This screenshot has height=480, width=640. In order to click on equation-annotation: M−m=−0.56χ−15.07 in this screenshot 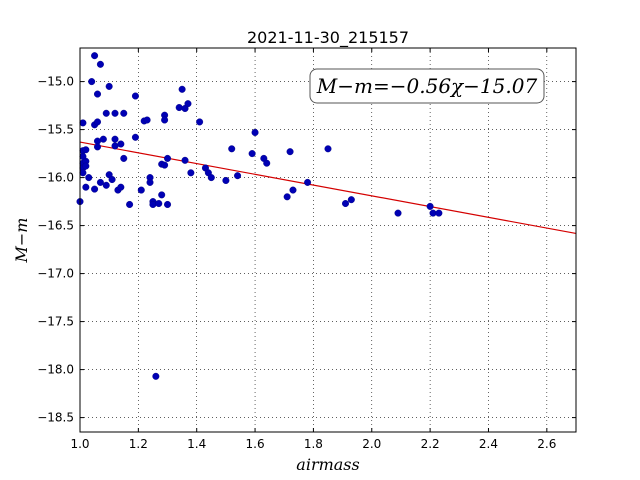, I will do `click(427, 86)`.